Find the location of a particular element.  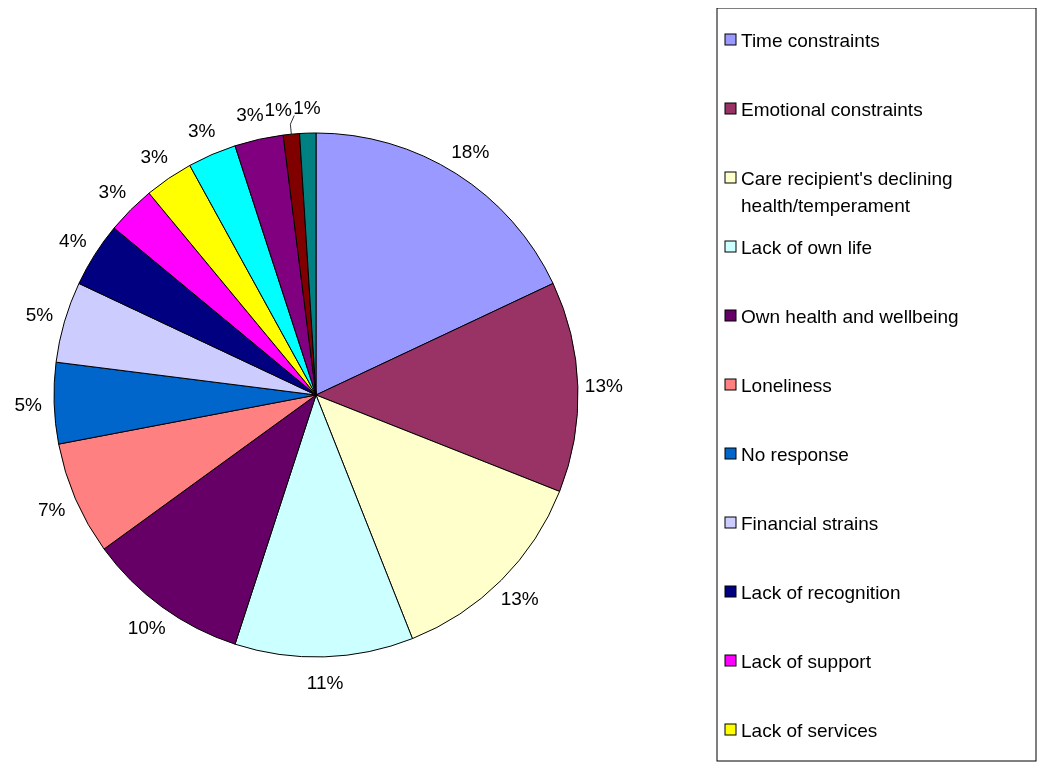

legend-label: Lack of recognition is located at coordinates (821, 592).